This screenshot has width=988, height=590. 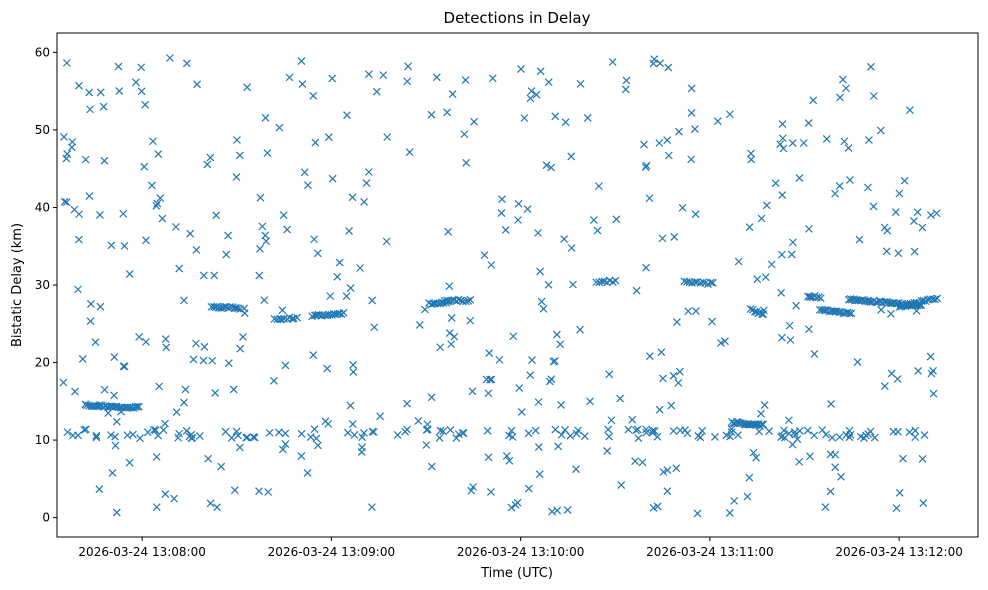 I want to click on x-axis-label: Time (UTC), so click(x=516, y=573).